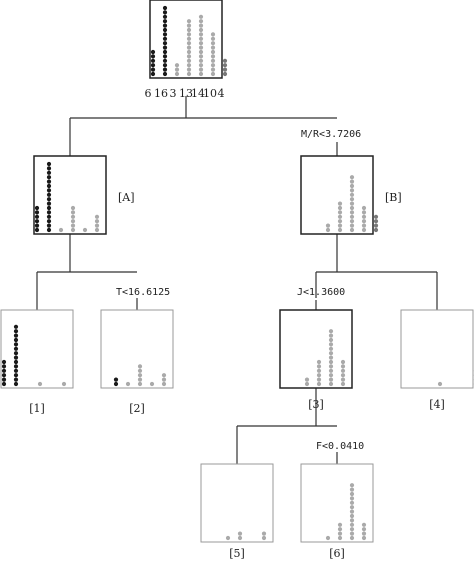 The height and width of the screenshot is (562, 474). Describe the element at coordinates (331, 134) in the screenshot. I see `split-label-root: M/R<3.7206` at that location.